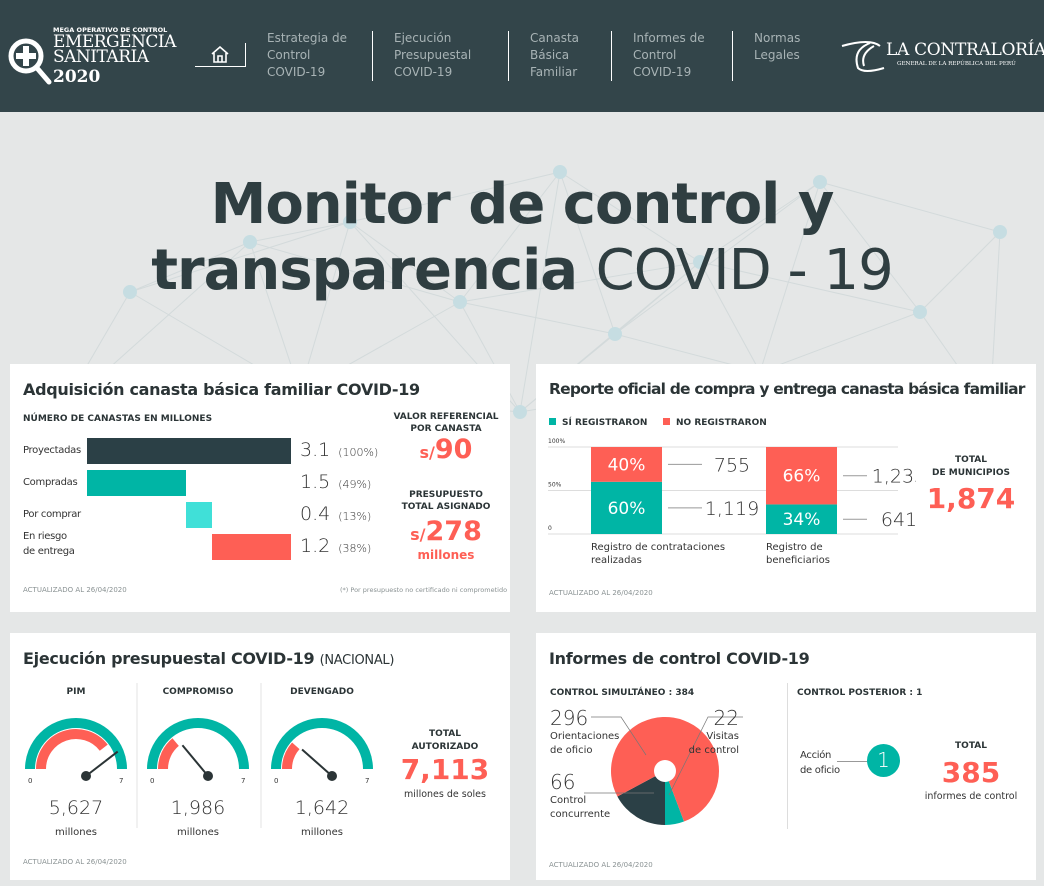 The image size is (1044, 886). Describe the element at coordinates (52, 514) in the screenshot. I see `bar-label: Por comprar` at that location.